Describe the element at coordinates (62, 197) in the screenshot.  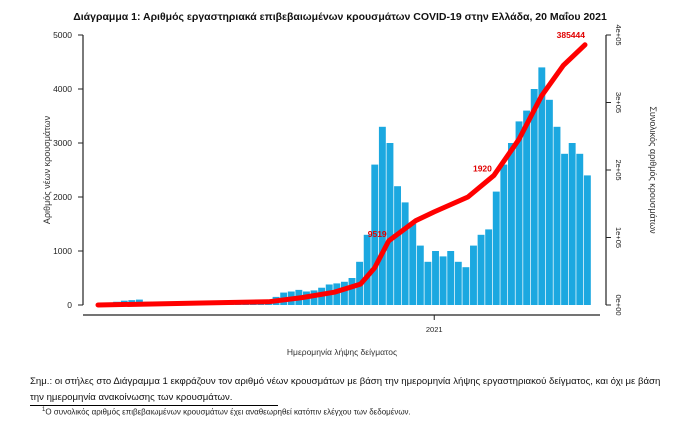
I see `y-tick-label: 2000` at that location.